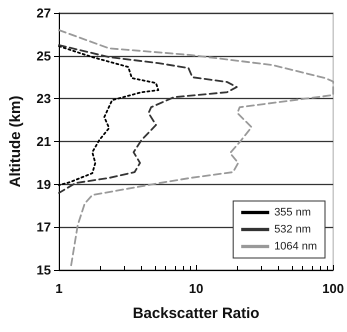  I want to click on x-axis-title: Backscatter Ratio, so click(196, 313).